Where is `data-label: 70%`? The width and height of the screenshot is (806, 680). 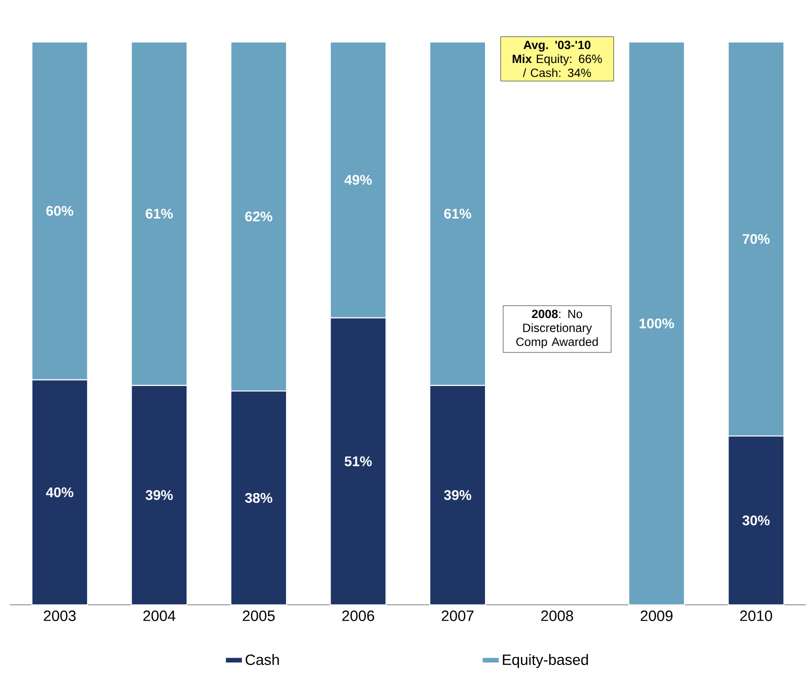
data-label: 70% is located at coordinates (756, 239).